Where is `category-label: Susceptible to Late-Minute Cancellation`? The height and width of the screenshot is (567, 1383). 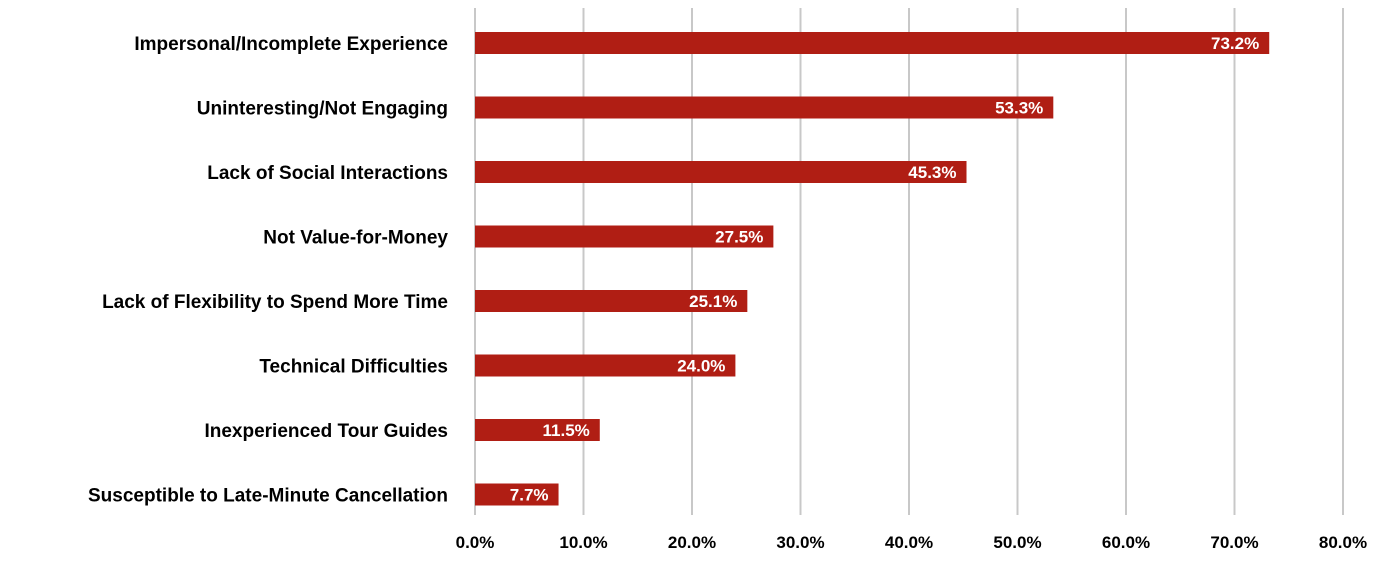 category-label: Susceptible to Late-Minute Cancellation is located at coordinates (268, 496).